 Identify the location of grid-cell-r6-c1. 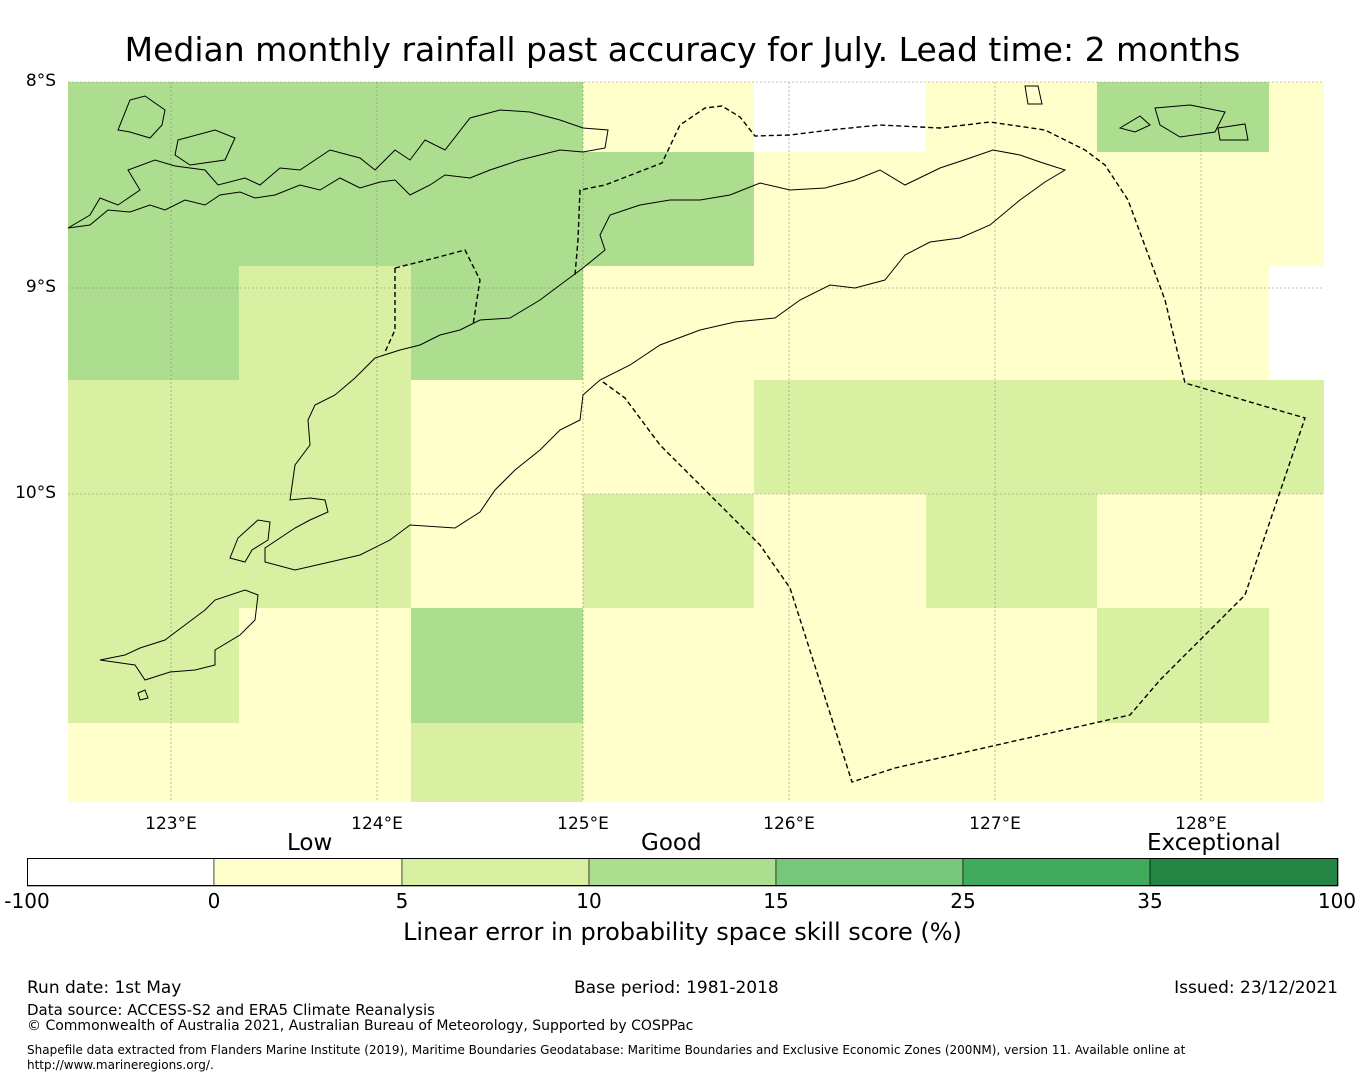
(325, 762).